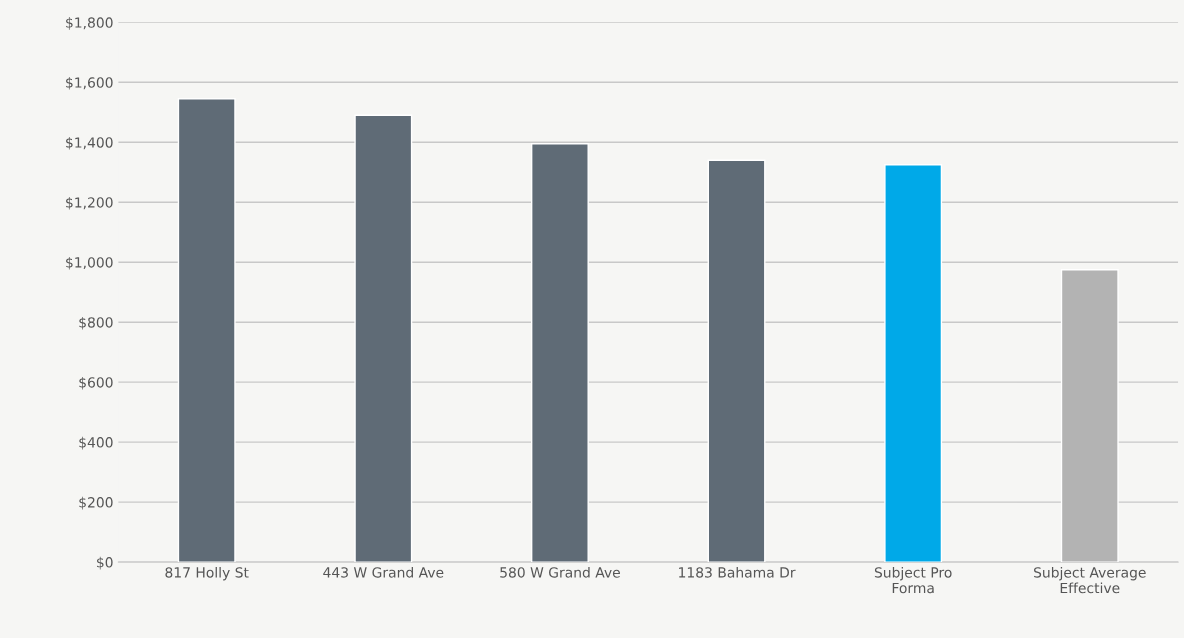 Image resolution: width=1184 pixels, height=638 pixels. What do you see at coordinates (89, 23) in the screenshot?
I see `y-tick-label: $1,800` at bounding box center [89, 23].